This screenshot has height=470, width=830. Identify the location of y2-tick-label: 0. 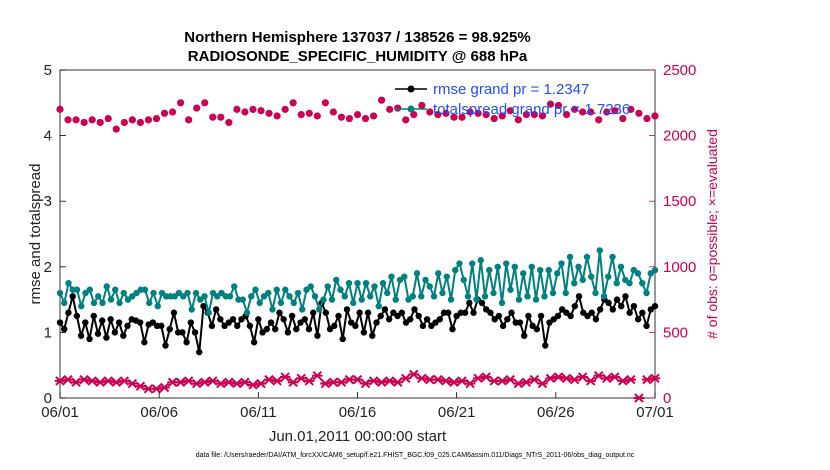
(667, 398).